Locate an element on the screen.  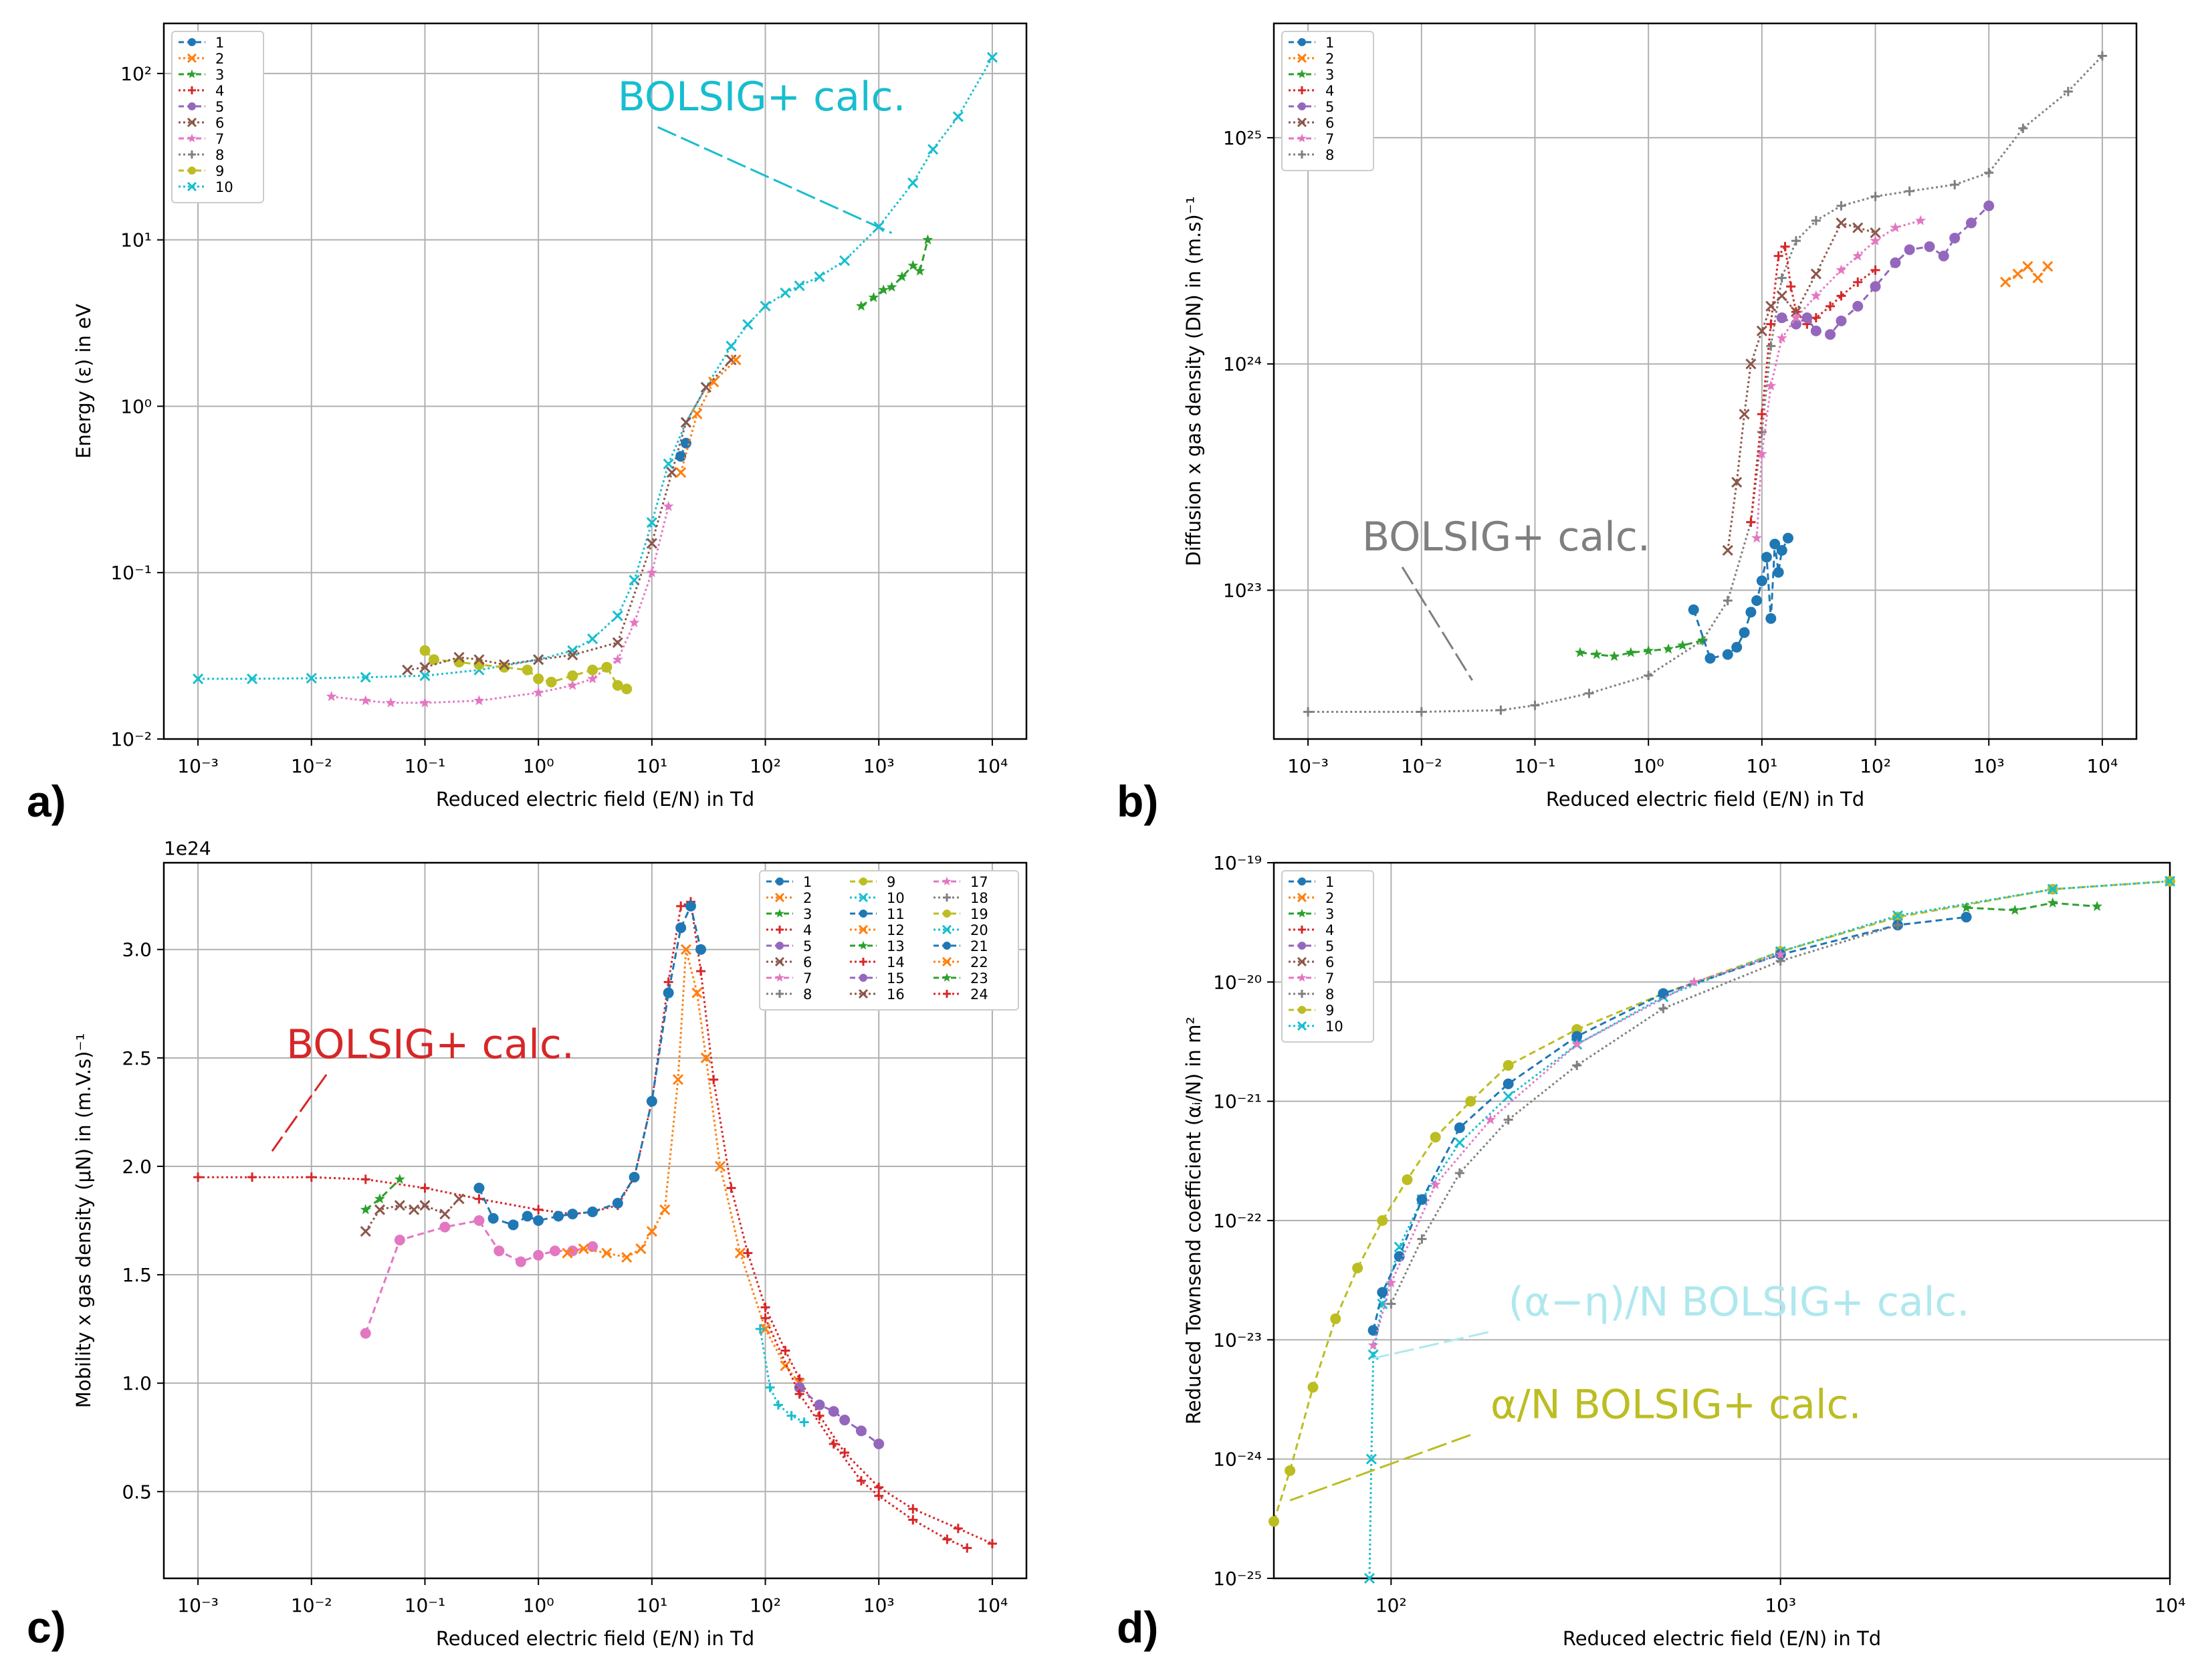
panel-label-a: a) is located at coordinates (46, 801).